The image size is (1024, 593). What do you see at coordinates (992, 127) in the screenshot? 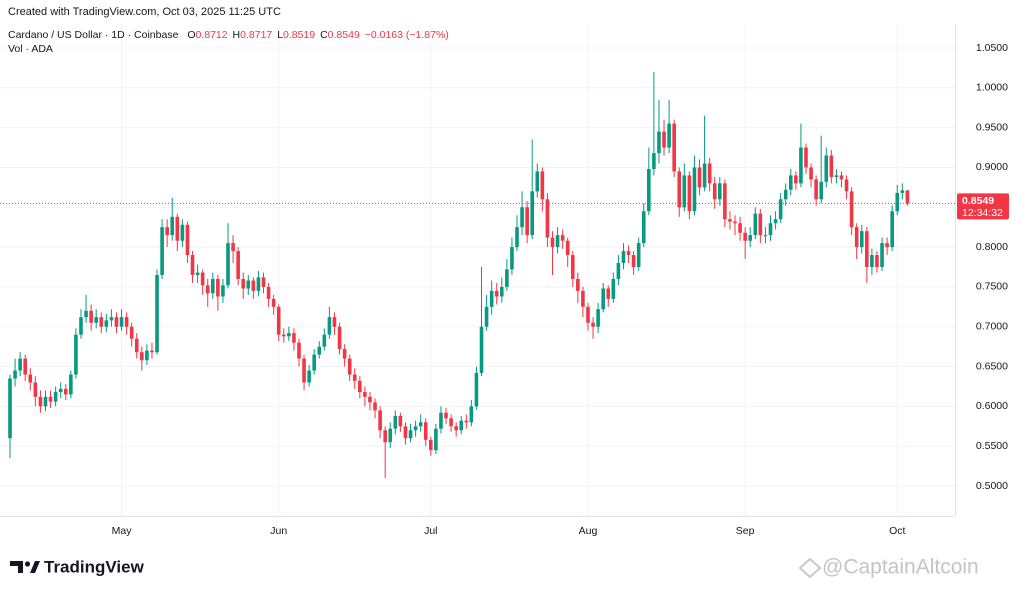
I see `y-tick-label: 0.9500` at bounding box center [992, 127].